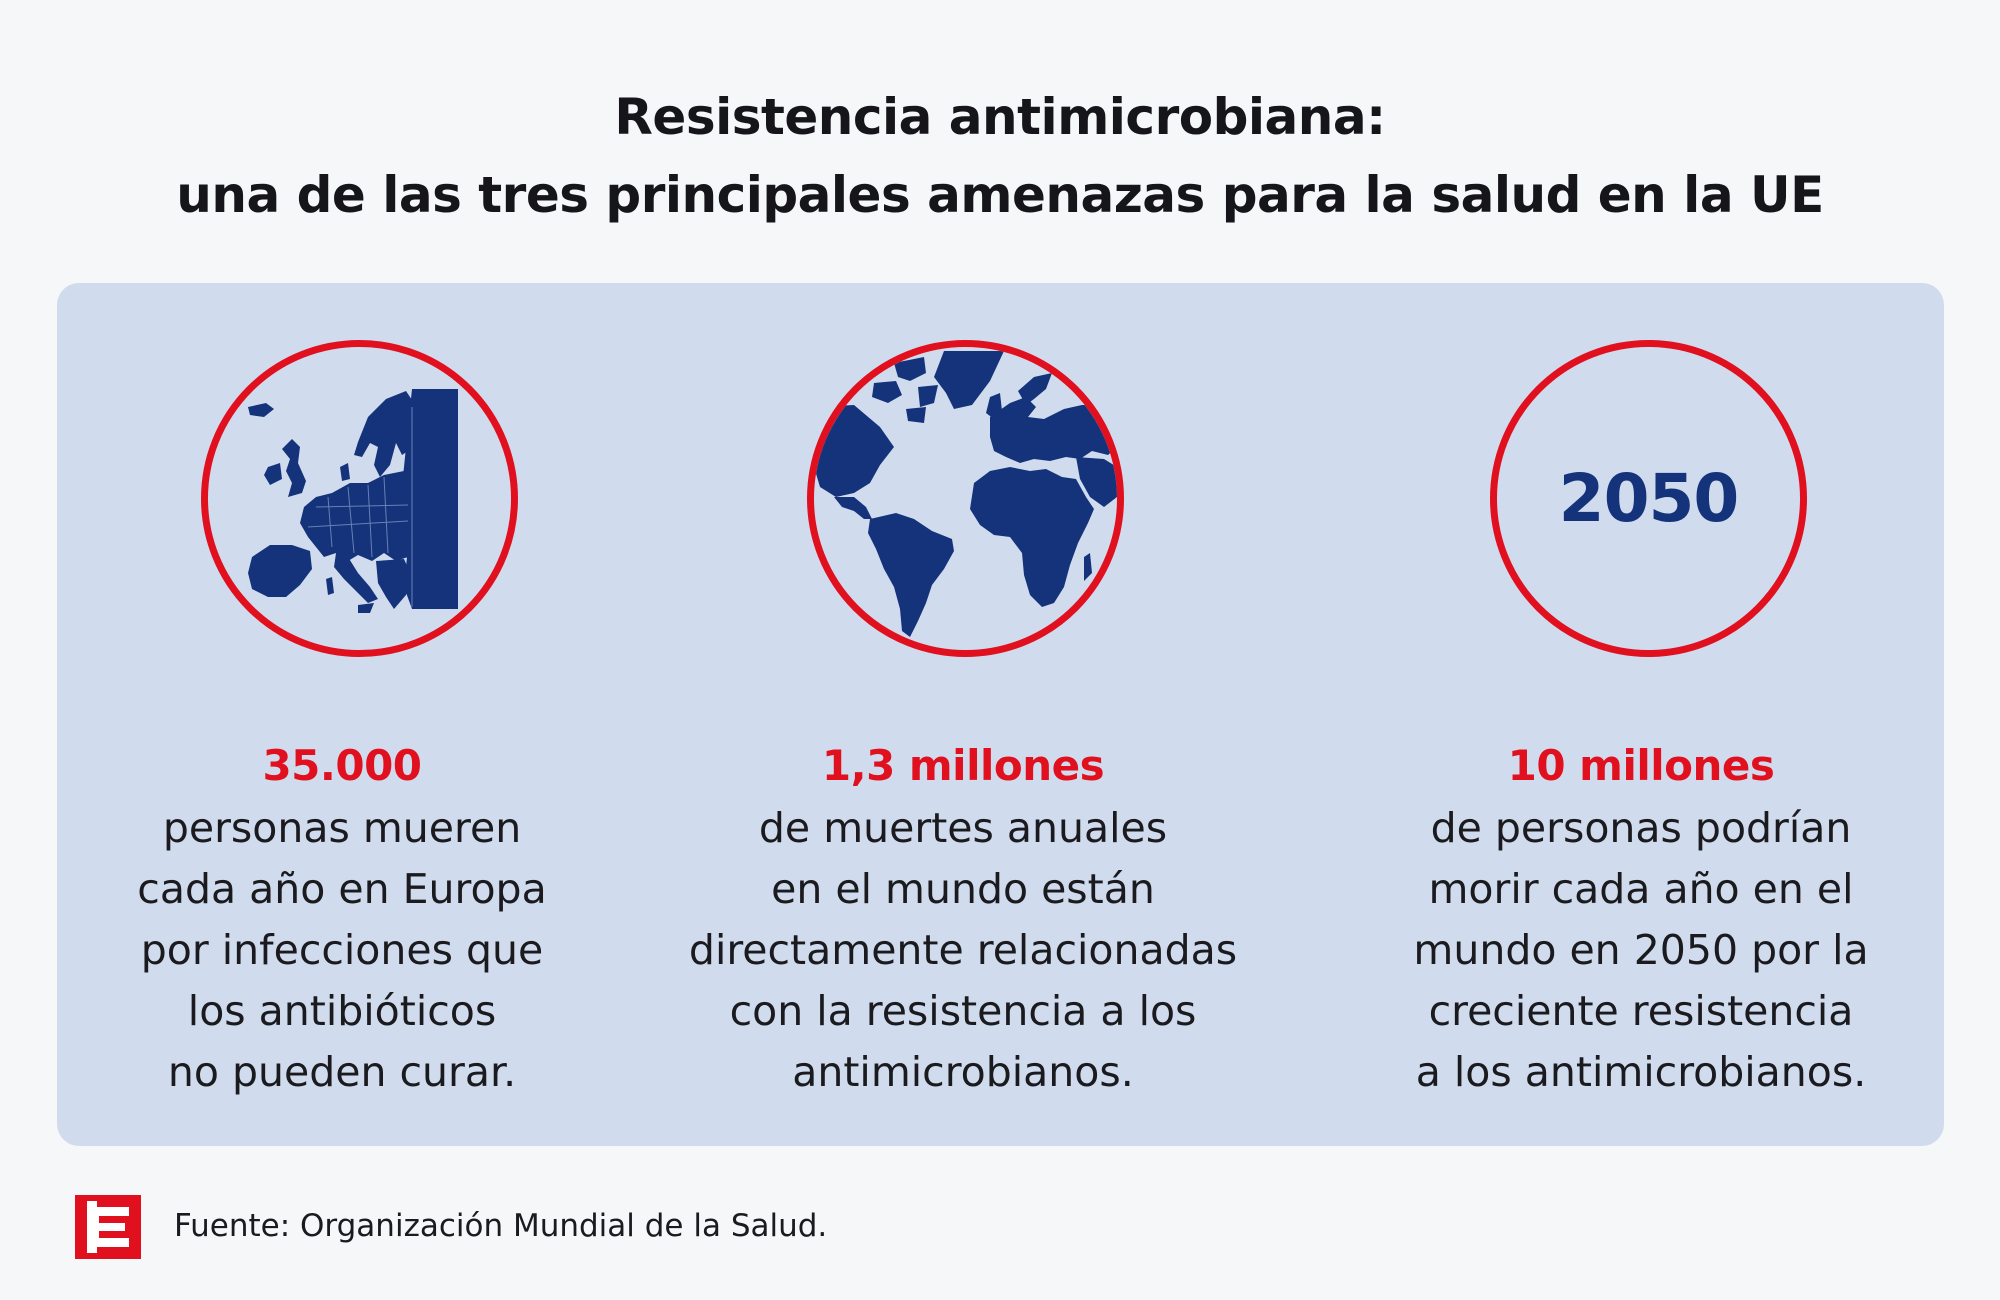  What do you see at coordinates (359, 498) in the screenshot?
I see `europe-map-icon` at bounding box center [359, 498].